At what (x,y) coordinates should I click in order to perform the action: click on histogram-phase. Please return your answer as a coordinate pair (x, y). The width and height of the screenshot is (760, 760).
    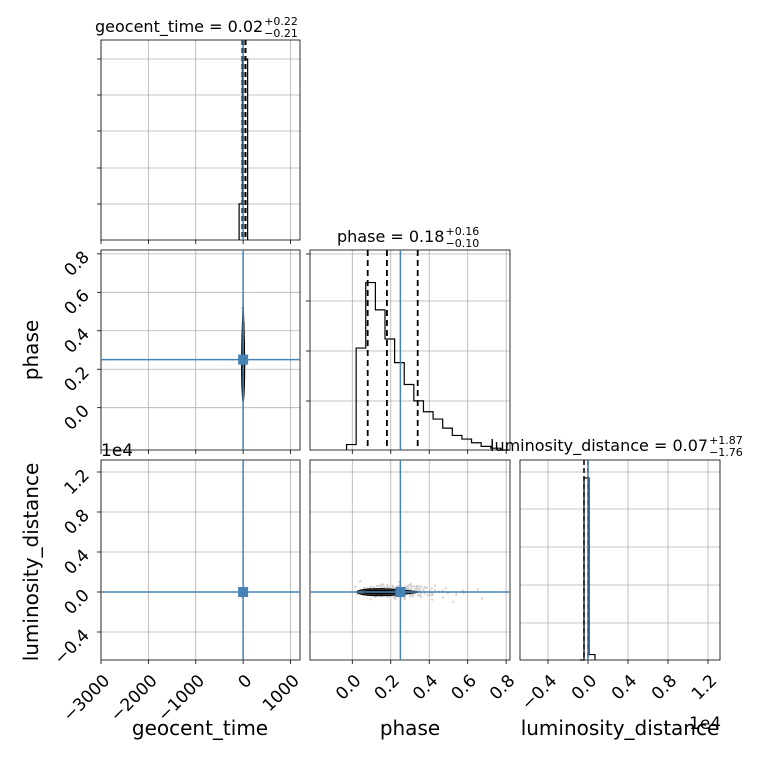
    Looking at the image, I should click on (427, 366).